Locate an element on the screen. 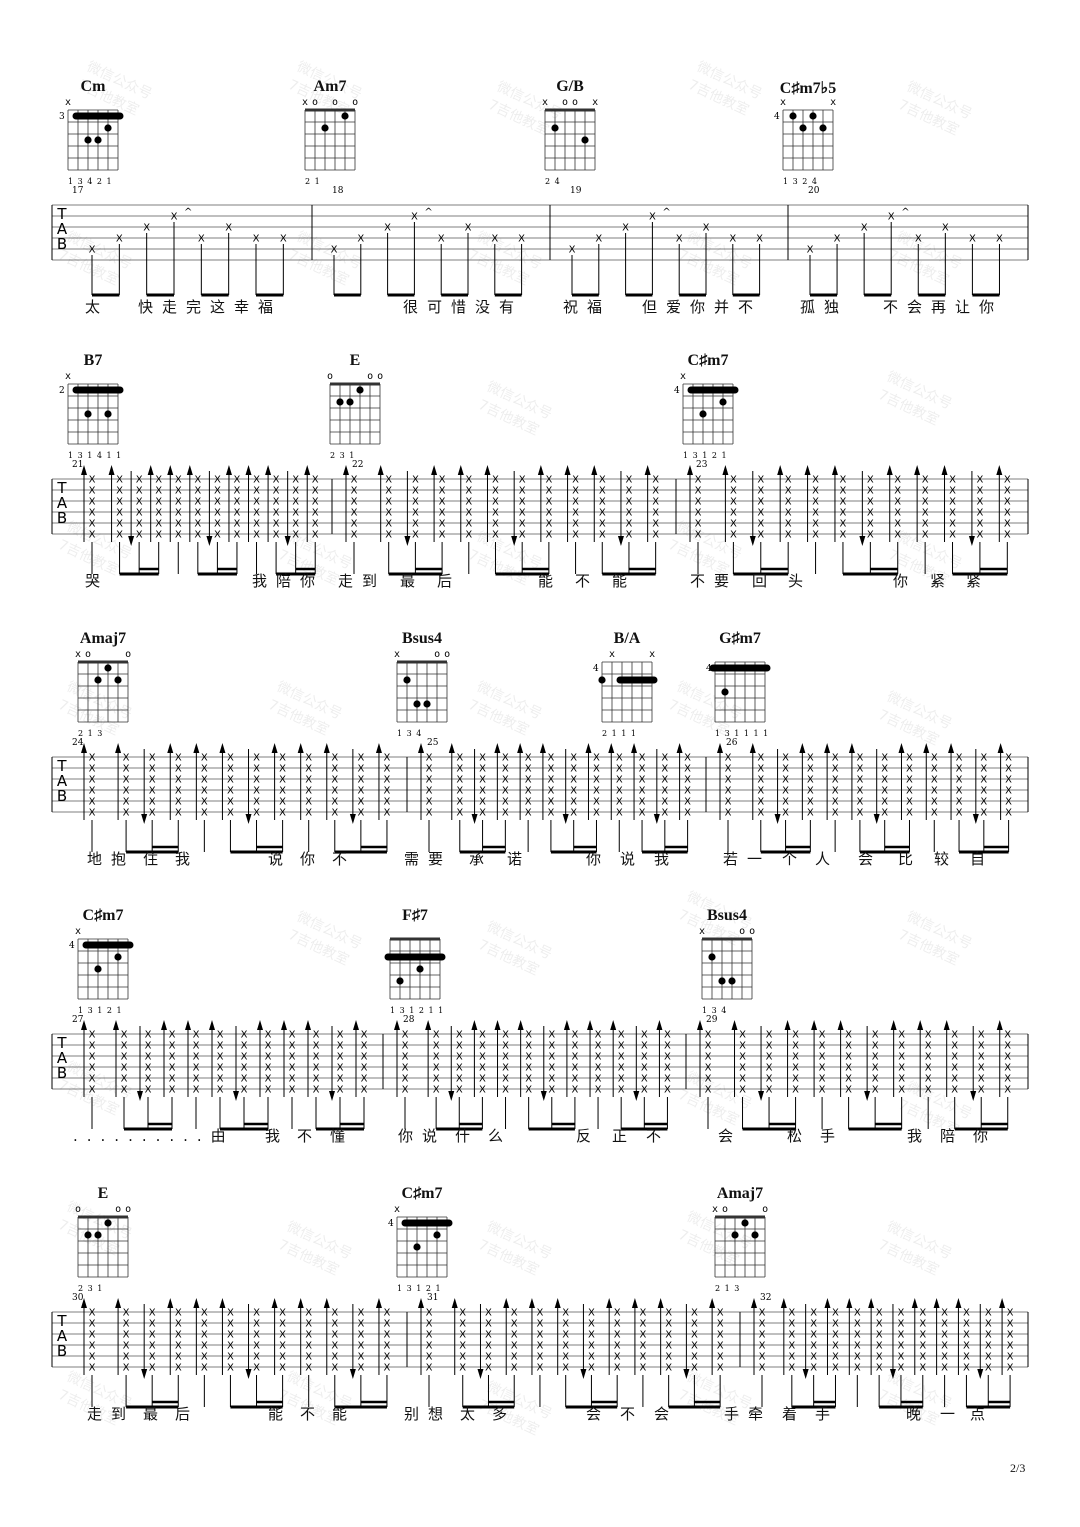 The image size is (1080, 1527). lyric: 着 is located at coordinates (794, 1414).